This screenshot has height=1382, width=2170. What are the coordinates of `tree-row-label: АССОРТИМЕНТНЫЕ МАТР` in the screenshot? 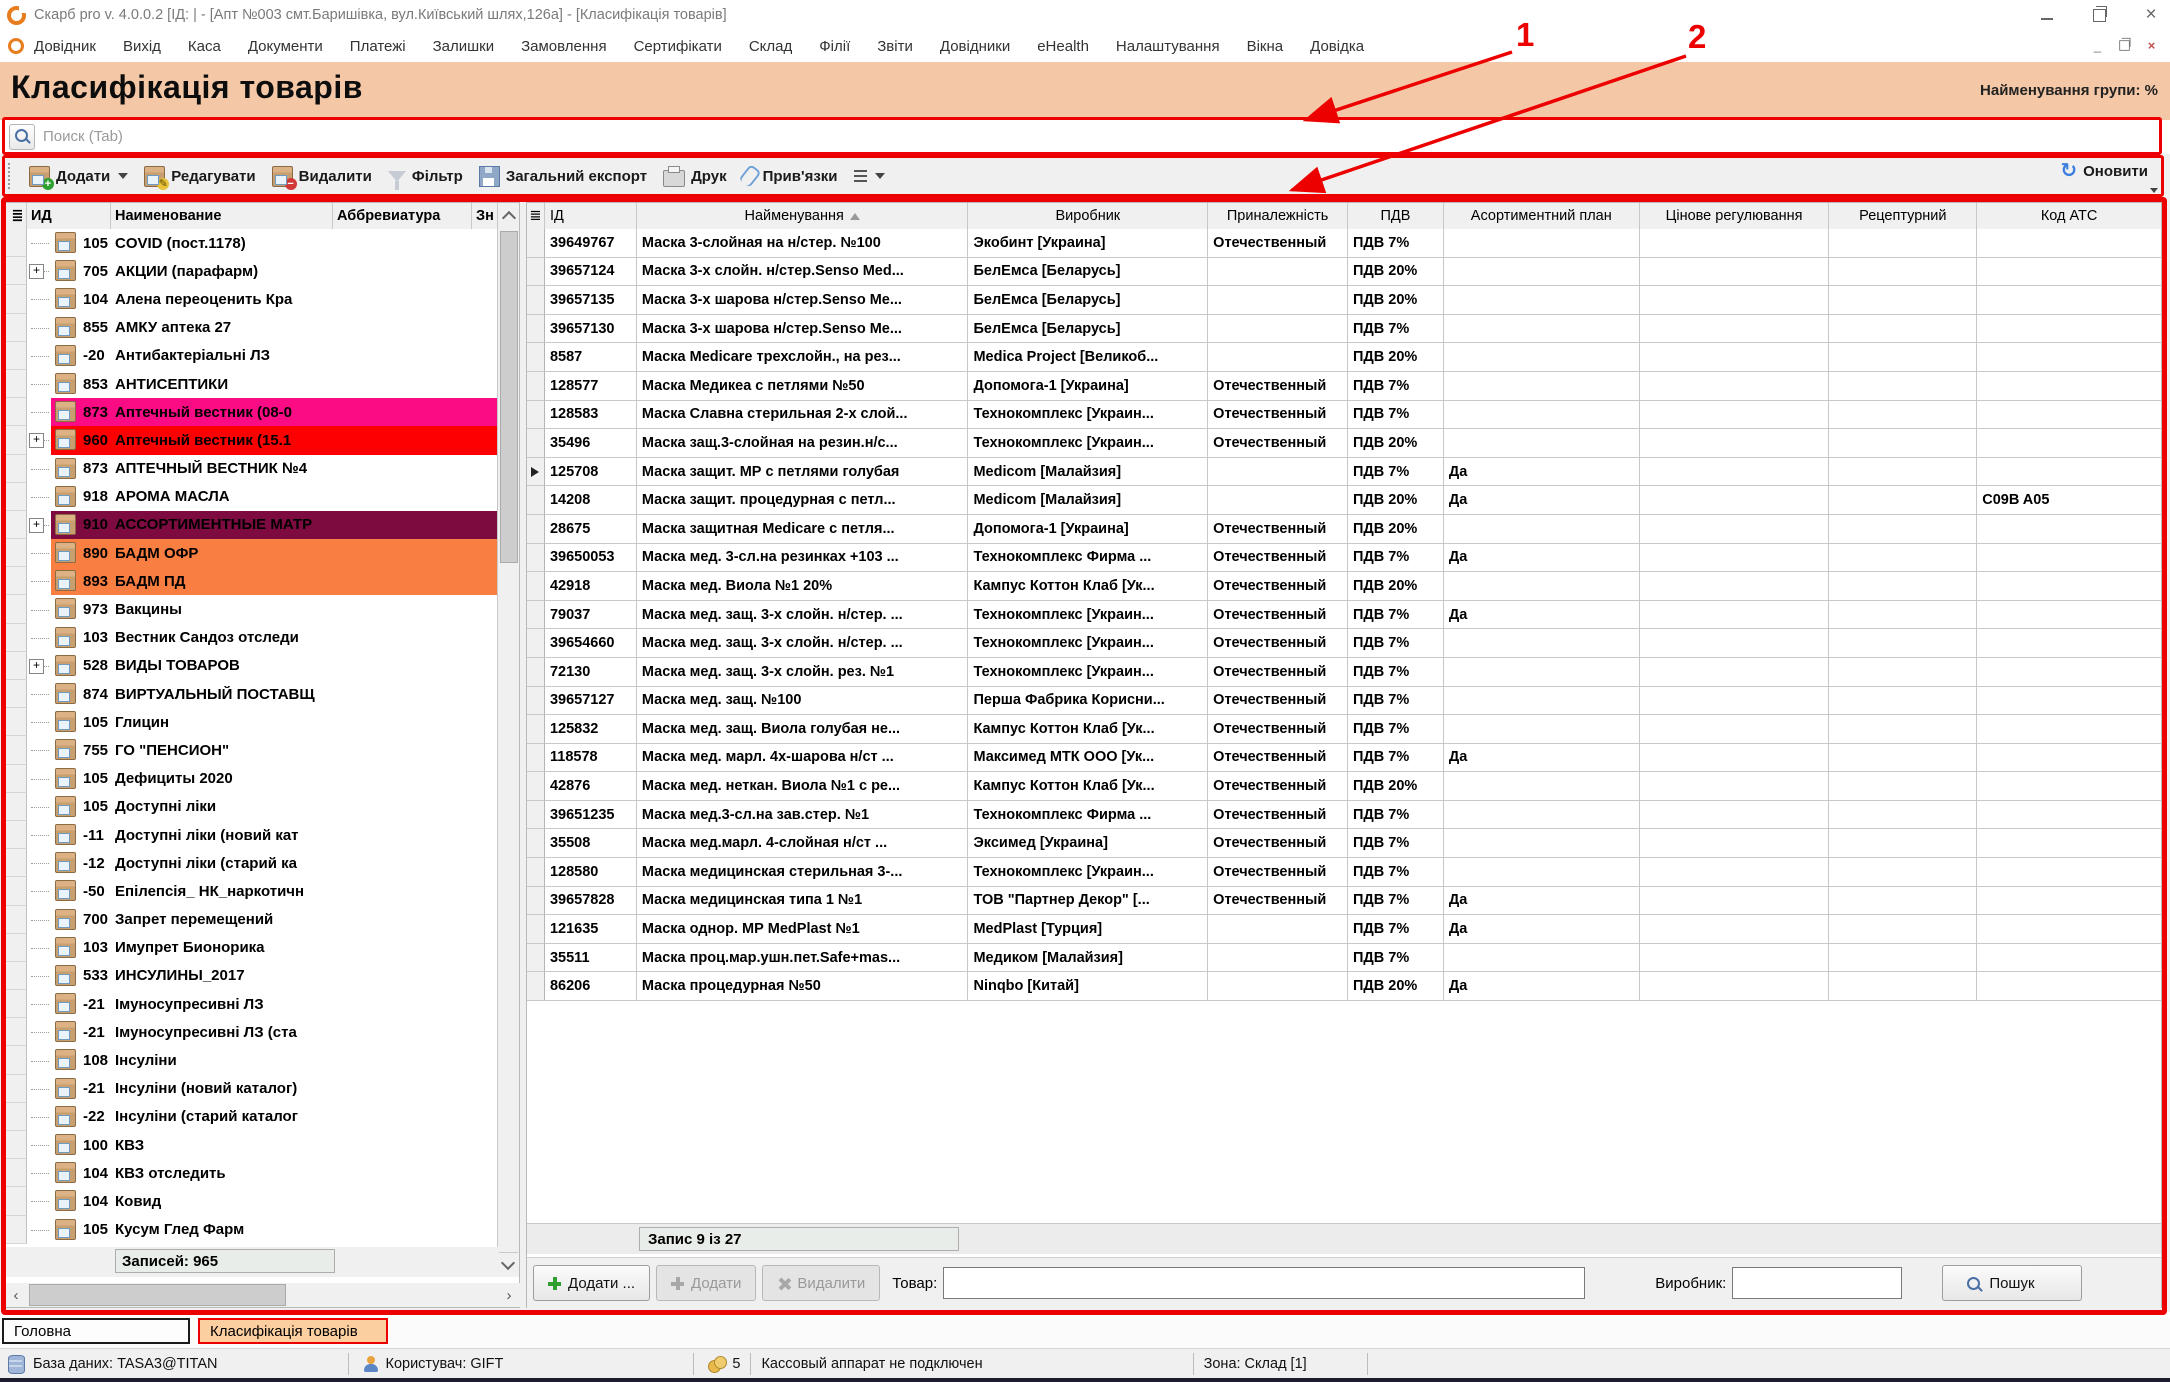 It's located at (214, 525).